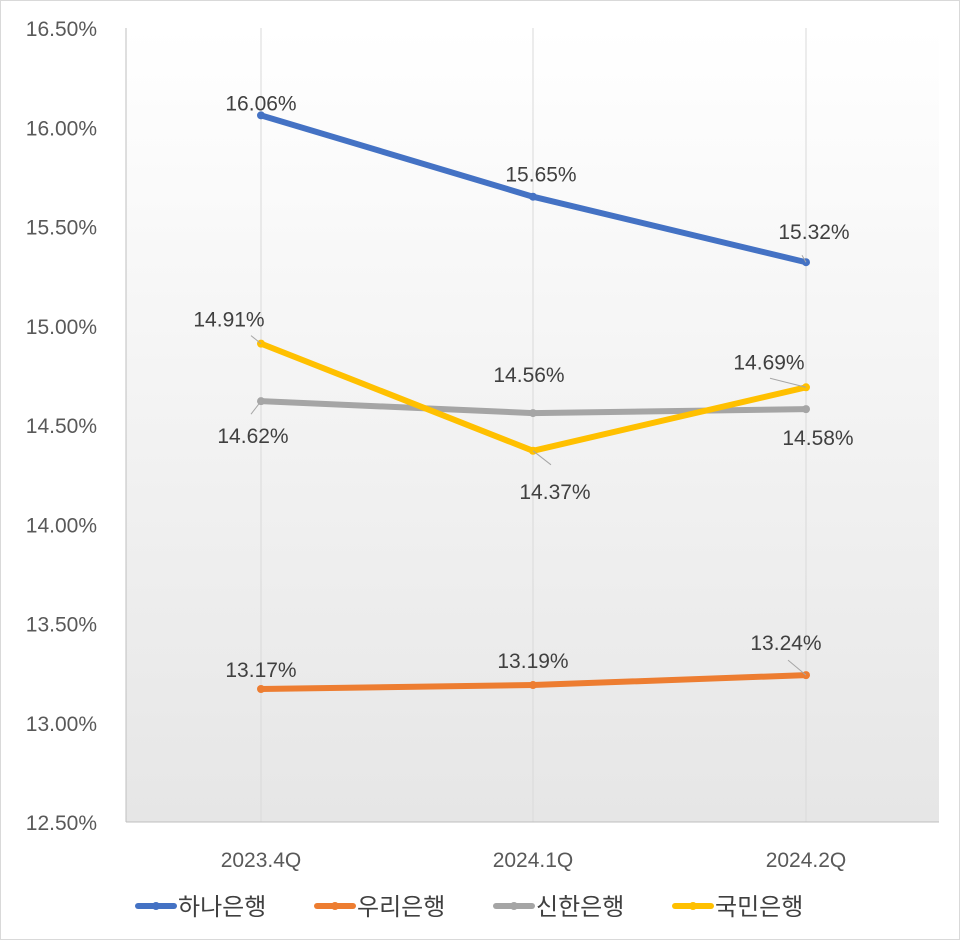 Image resolution: width=960 pixels, height=941 pixels. I want to click on series-1-data-label: 15.32%, so click(813, 232).